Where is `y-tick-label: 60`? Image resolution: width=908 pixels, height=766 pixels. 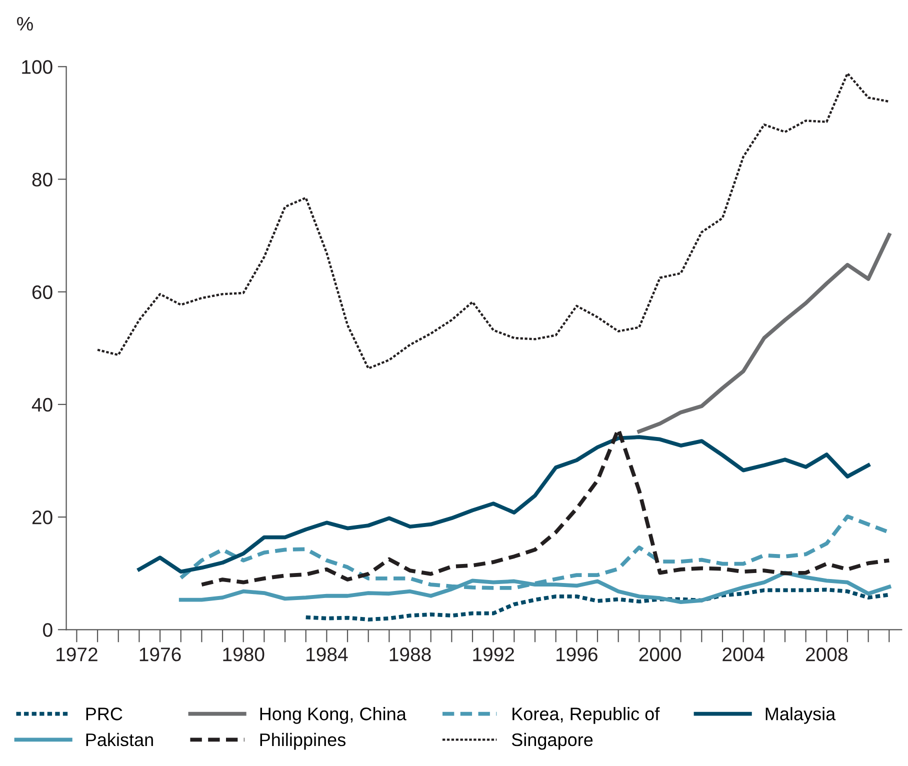 y-tick-label: 60 is located at coordinates (42, 292).